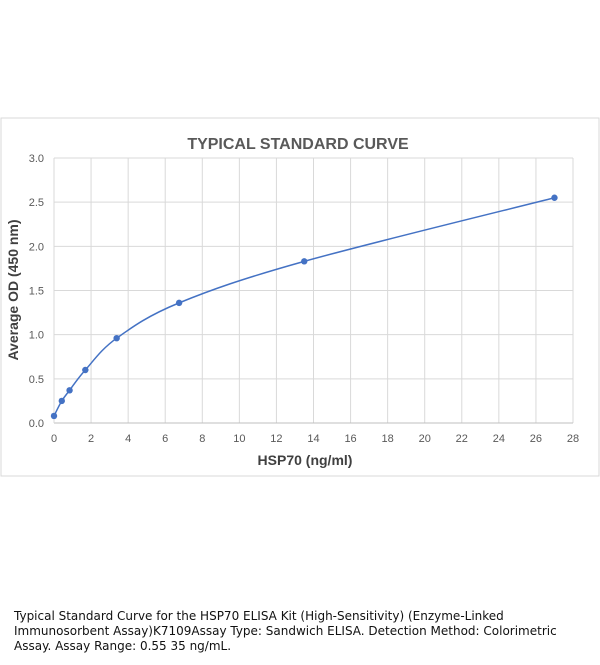 This screenshot has height=665, width=600. I want to click on x-axis-title: HSP70 (ng/ml), so click(305, 460).